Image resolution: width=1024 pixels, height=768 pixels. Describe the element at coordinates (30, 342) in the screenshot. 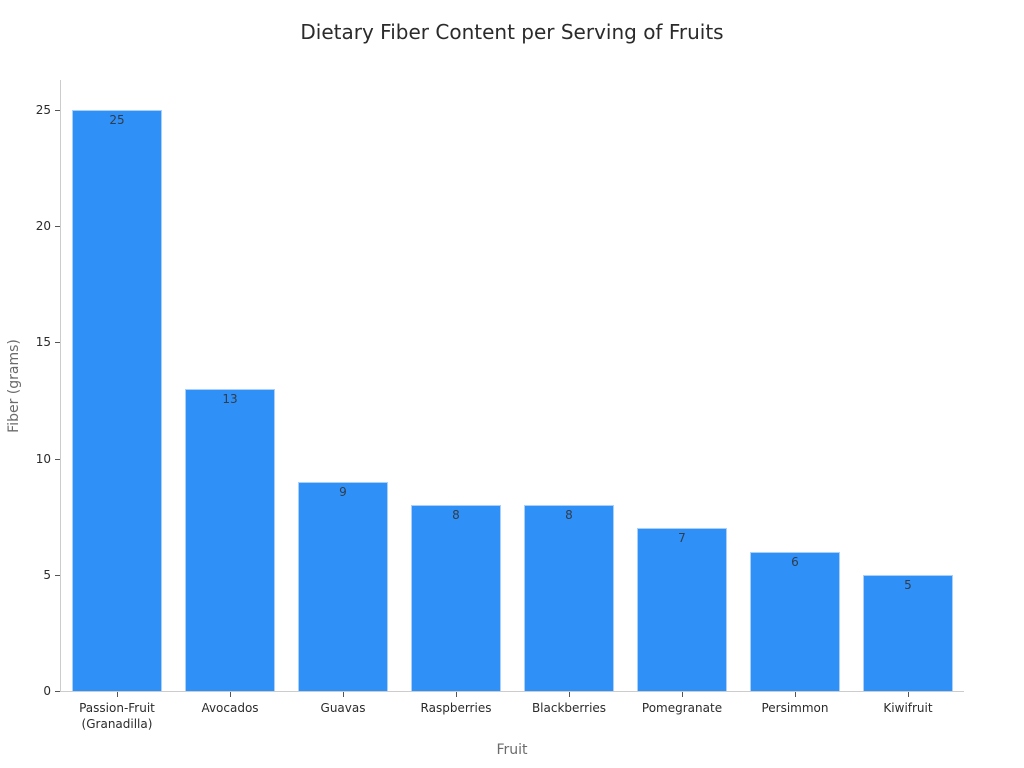

I see `y-tick: 15` at that location.